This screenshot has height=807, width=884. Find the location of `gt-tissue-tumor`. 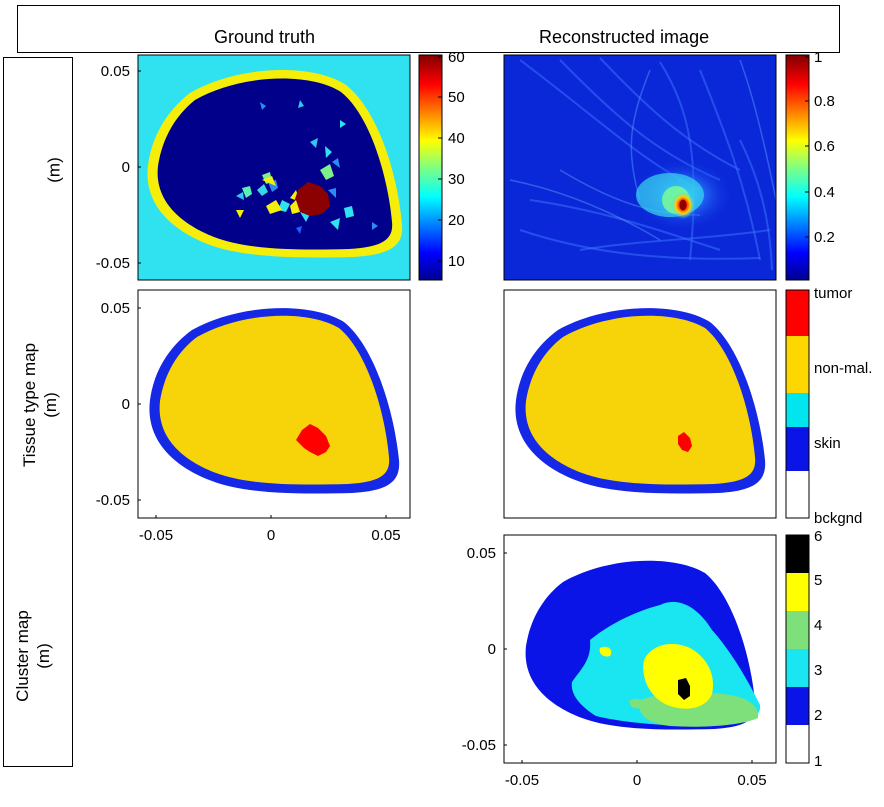

gt-tissue-tumor is located at coordinates (313, 440).